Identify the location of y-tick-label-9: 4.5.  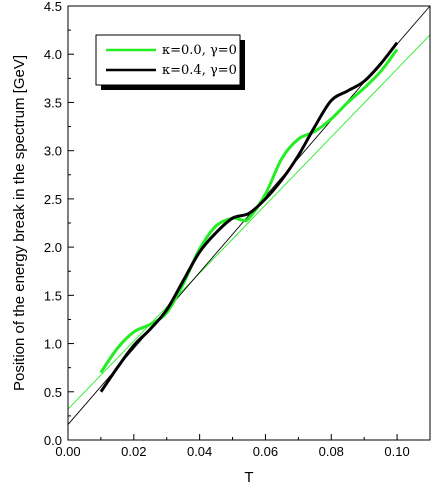
(53, 7).